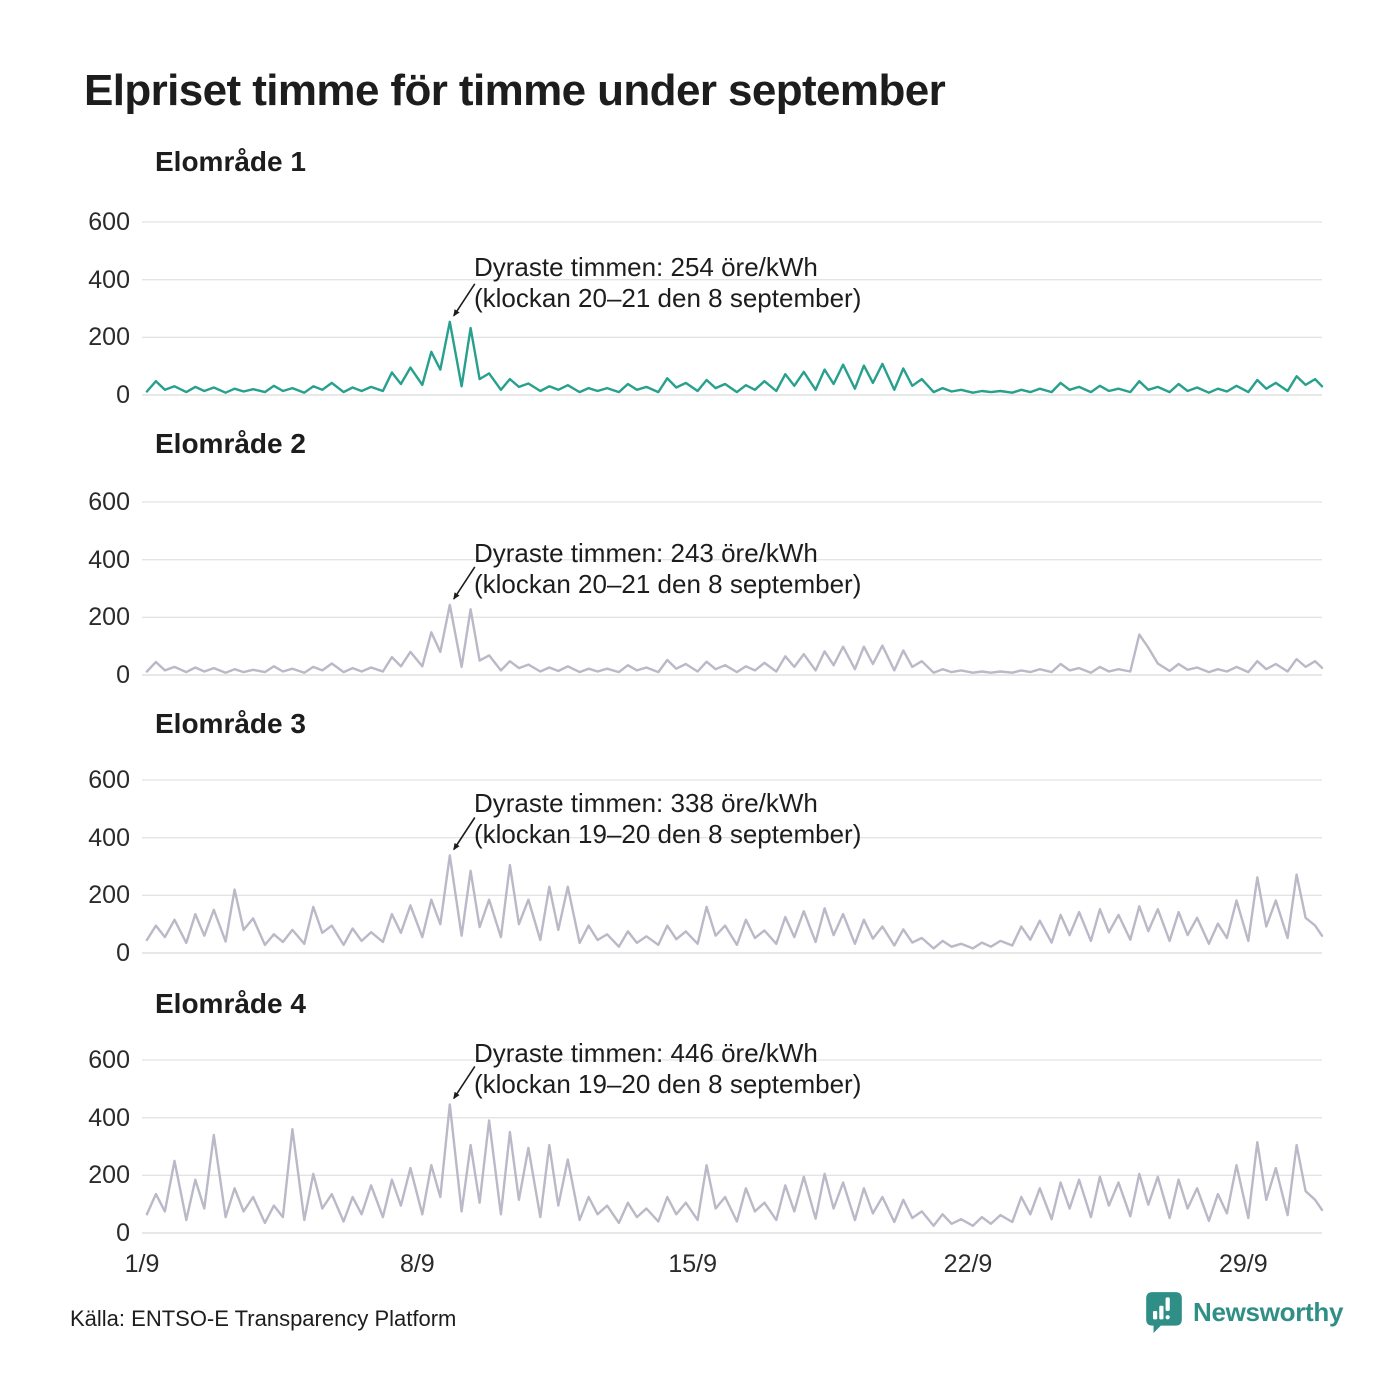 The image size is (1400, 1400). I want to click on elomrade-4-line-chart, so click(733, 1146).